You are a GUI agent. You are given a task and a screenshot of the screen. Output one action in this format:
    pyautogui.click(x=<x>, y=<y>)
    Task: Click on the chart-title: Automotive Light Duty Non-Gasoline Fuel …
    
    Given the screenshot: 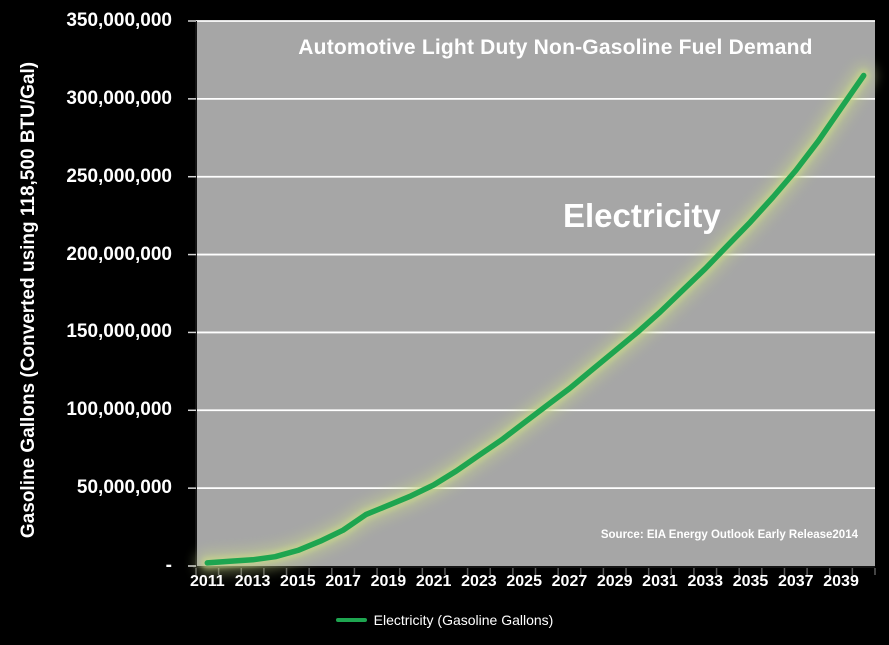 What is the action you would take?
    pyautogui.click(x=555, y=47)
    